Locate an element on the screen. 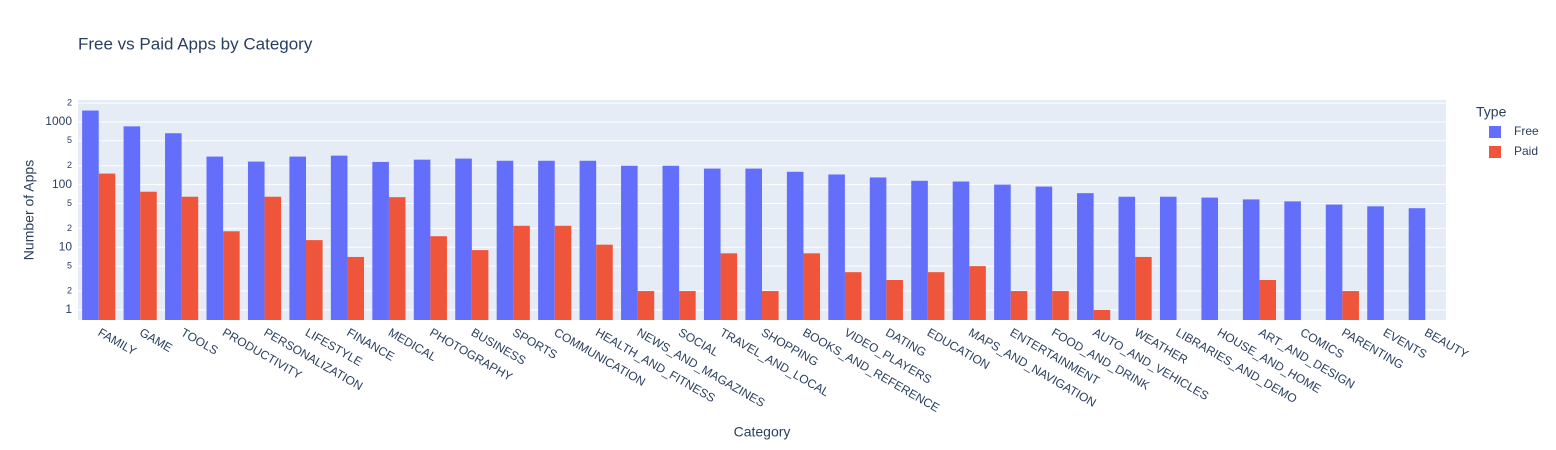 The image size is (1556, 450). chart-title: Free vs Paid Apps by Category is located at coordinates (195, 43).